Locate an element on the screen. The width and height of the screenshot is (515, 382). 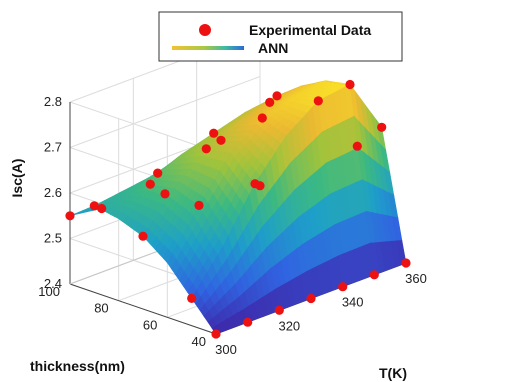
y-axis-line is located at coordinates (143, 309).